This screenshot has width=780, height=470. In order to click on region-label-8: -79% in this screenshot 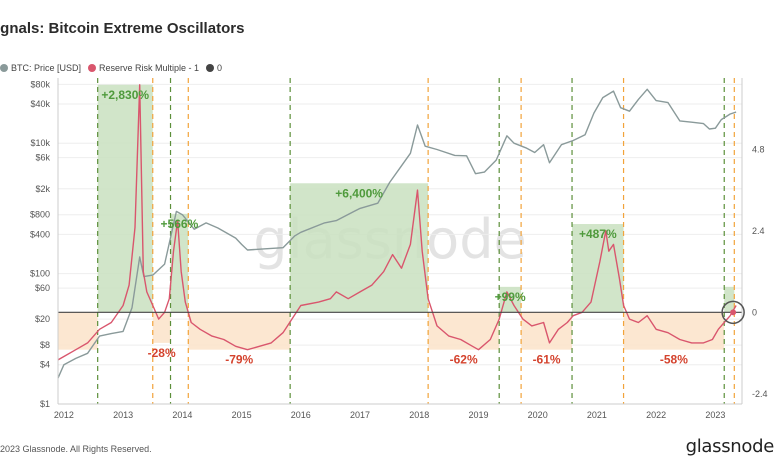, I will do `click(239, 360)`.